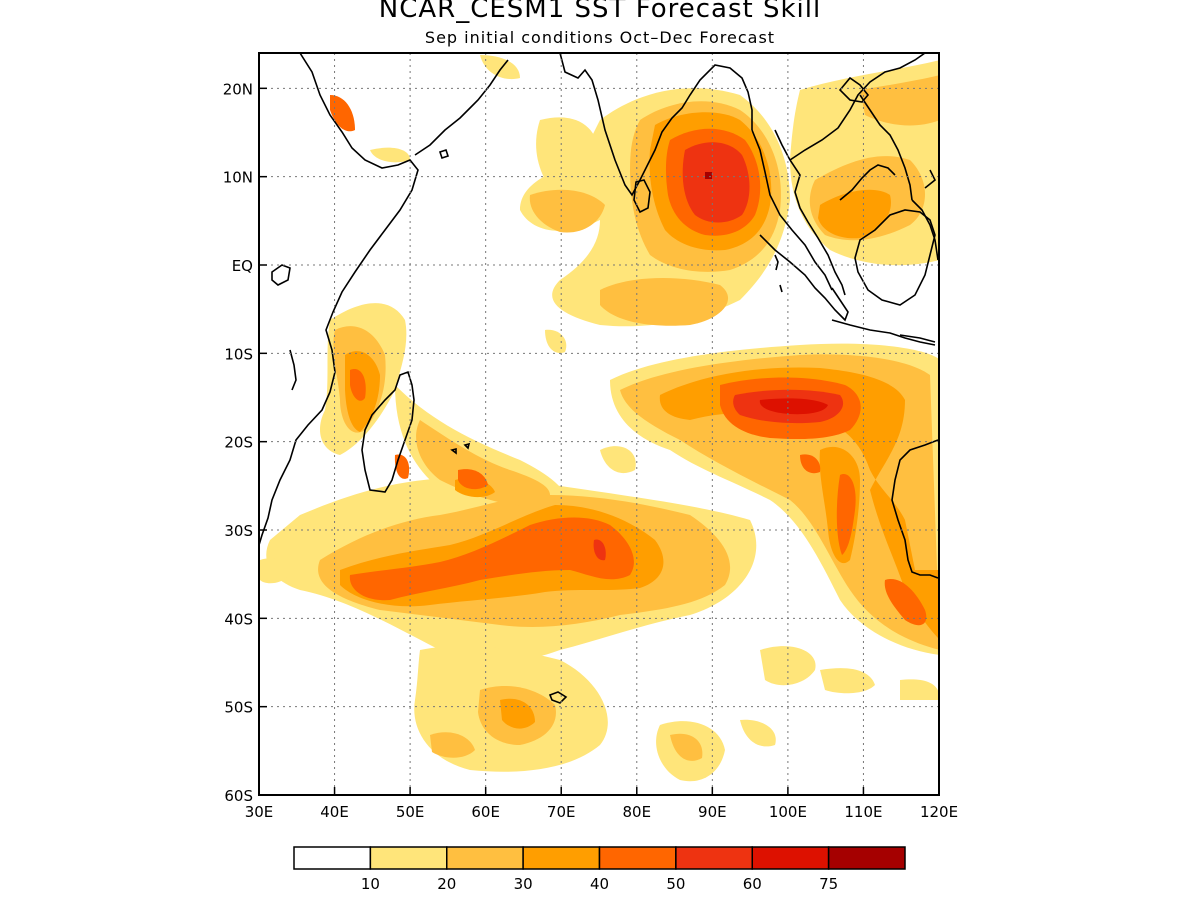 The image size is (1200, 900). Describe the element at coordinates (939, 812) in the screenshot. I see `lon-tick-label: 120E` at that location.